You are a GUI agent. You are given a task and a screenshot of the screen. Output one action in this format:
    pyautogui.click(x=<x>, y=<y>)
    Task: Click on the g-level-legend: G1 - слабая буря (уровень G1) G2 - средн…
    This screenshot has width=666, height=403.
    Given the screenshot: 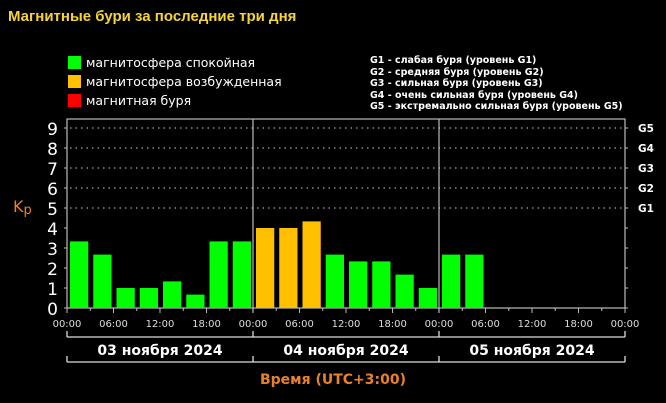 What is the action you would take?
    pyautogui.click(x=496, y=84)
    